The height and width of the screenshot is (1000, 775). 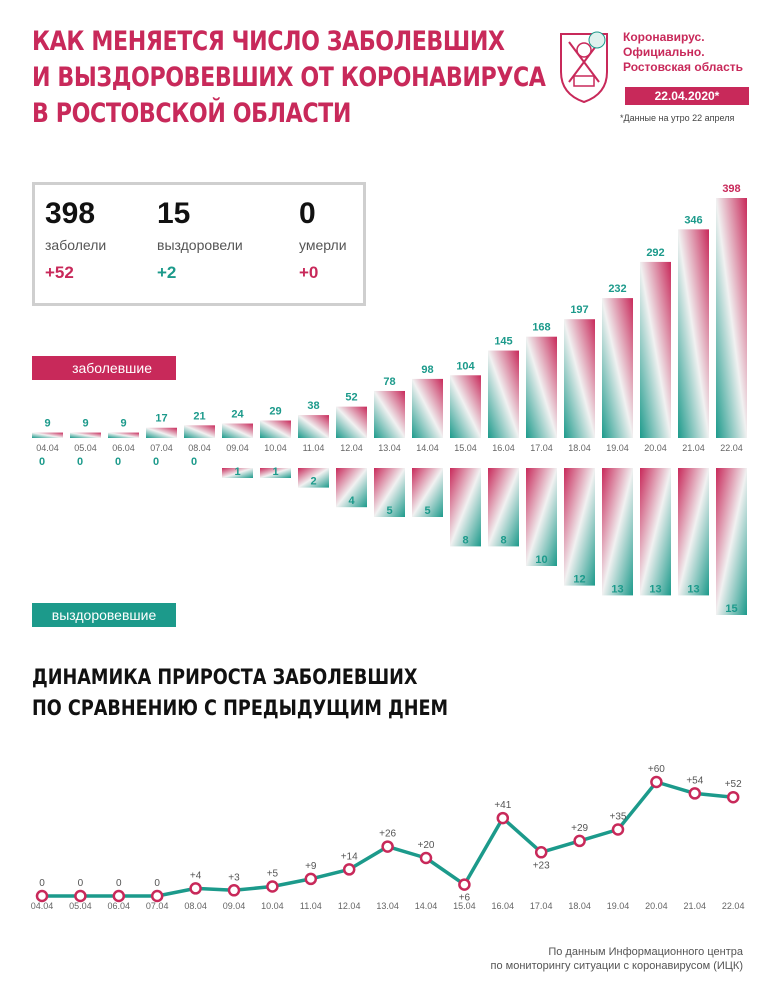 I want to click on stat-died-label: умерли, so click(x=323, y=245).